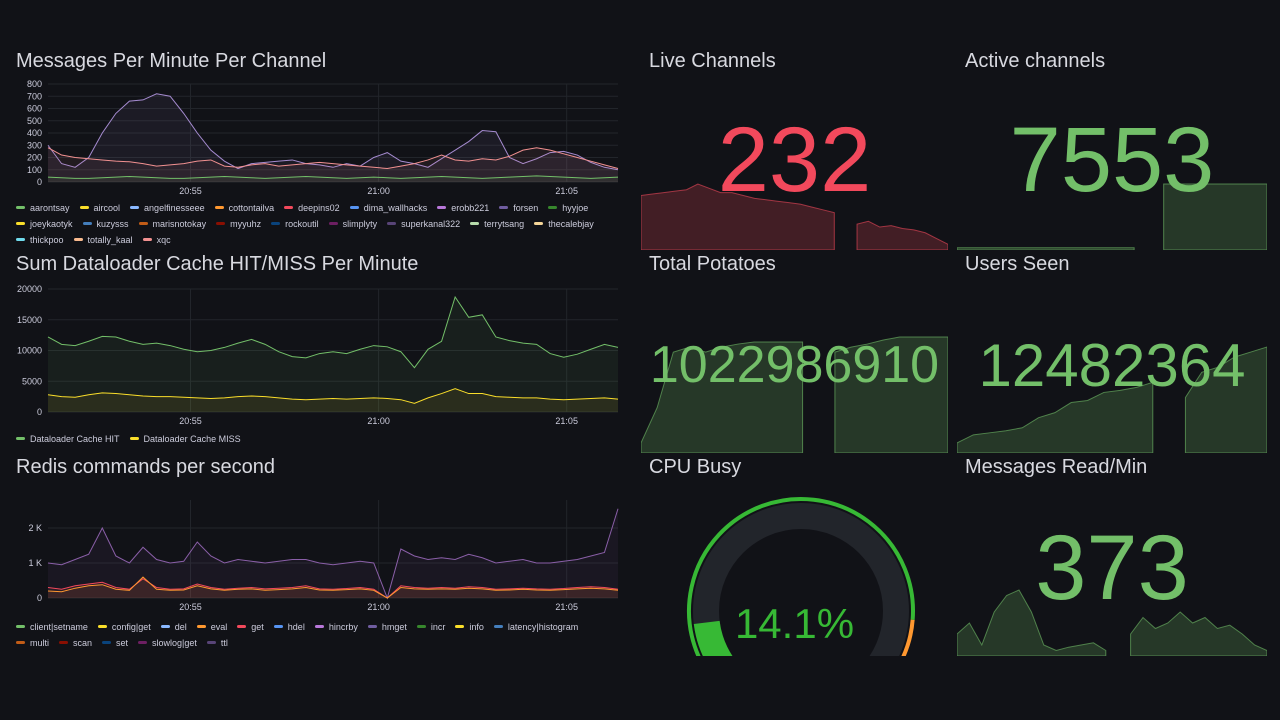  Describe the element at coordinates (75, 438) in the screenshot. I see `legend-label: Dataloader Cache HIT` at that location.